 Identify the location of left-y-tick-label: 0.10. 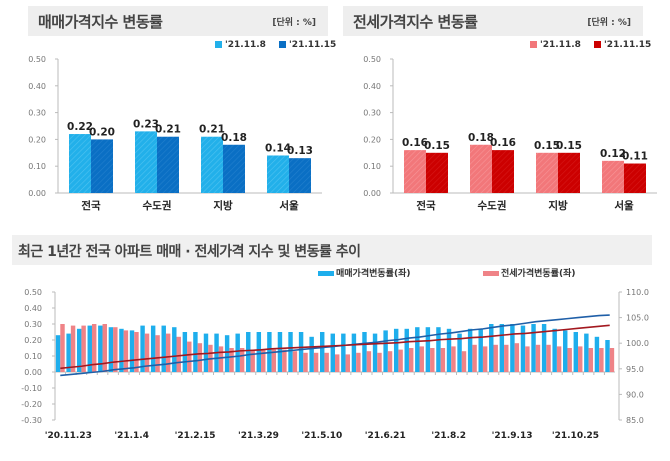
(33, 356).